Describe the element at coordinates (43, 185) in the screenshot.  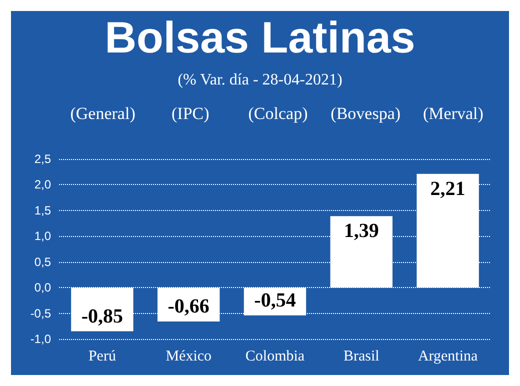
I see `y-tick-label: 2,0` at that location.